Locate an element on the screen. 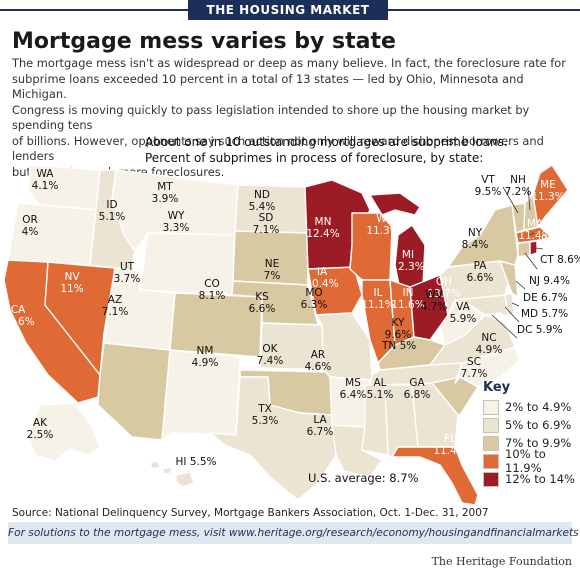 The width and height of the screenshot is (580, 573). state-label-NH: NH 7.2% is located at coordinates (518, 186).